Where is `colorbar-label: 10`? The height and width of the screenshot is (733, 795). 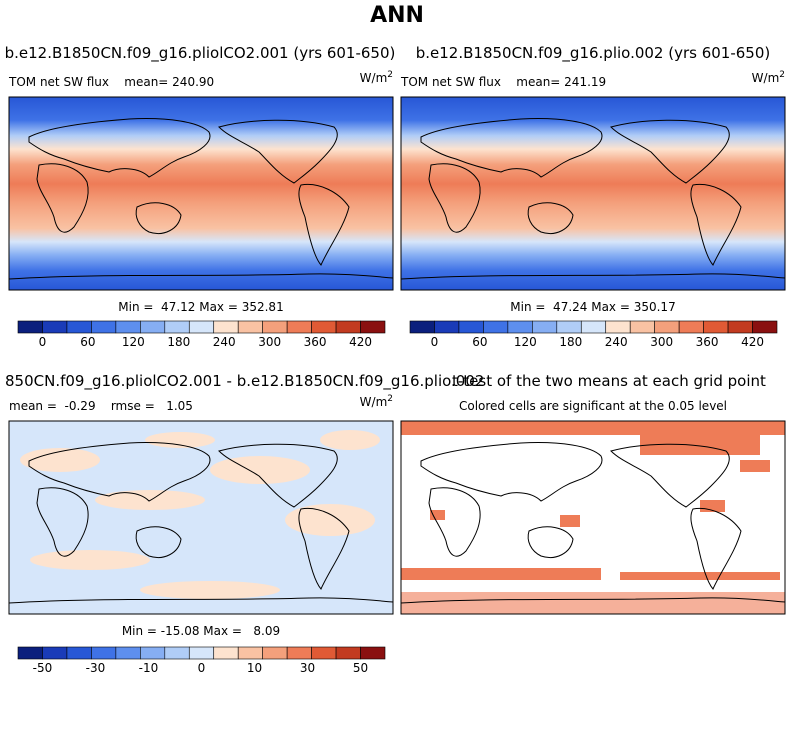 colorbar-label: 10 is located at coordinates (254, 668).